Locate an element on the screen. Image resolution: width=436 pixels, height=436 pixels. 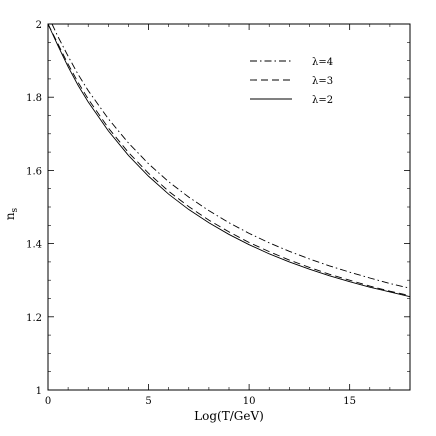
svg-text: ns is located at coordinates (11, 213).